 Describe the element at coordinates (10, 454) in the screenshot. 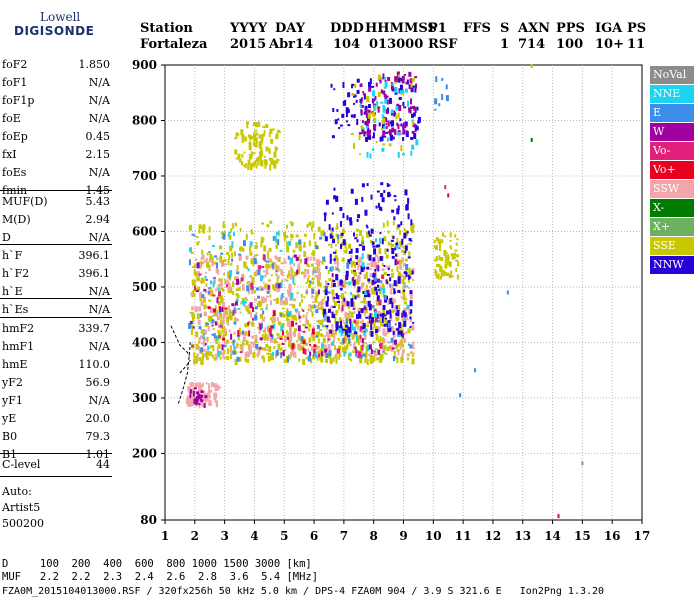

I see `param-key: B1` at that location.